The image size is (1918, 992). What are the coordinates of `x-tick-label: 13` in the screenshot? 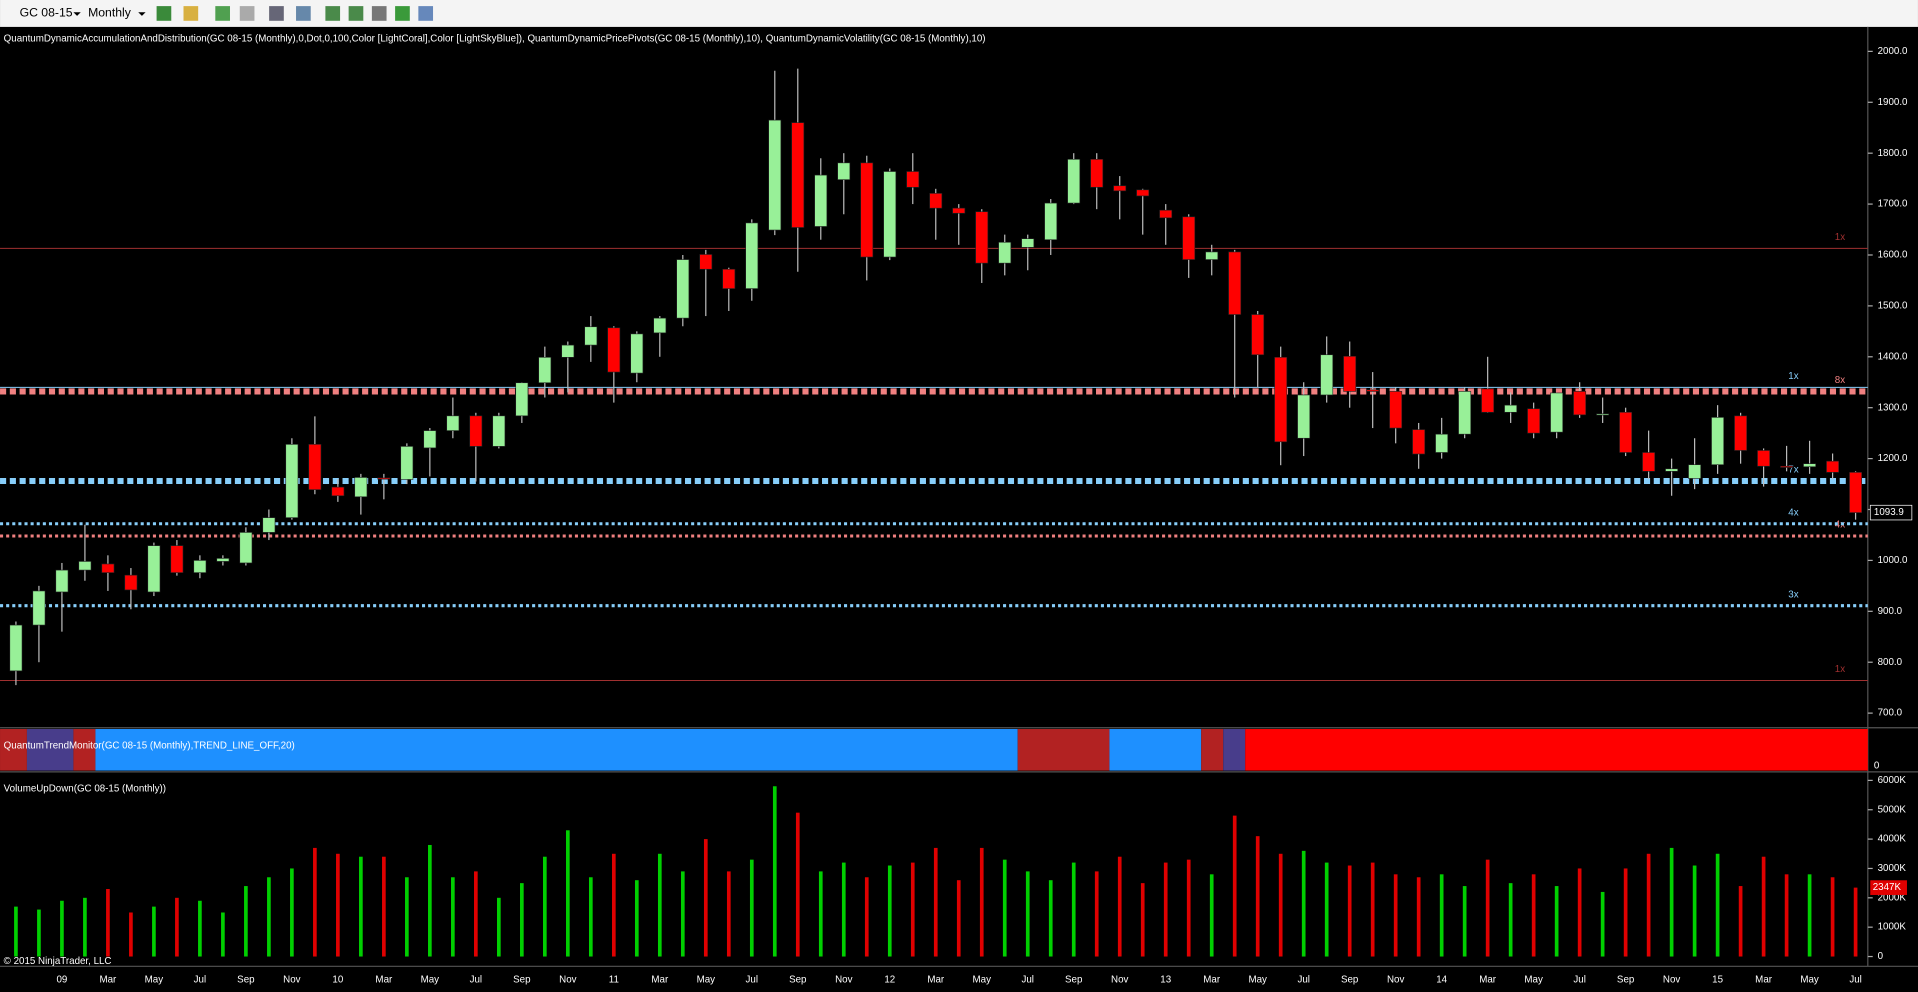 It's located at (1165, 979).